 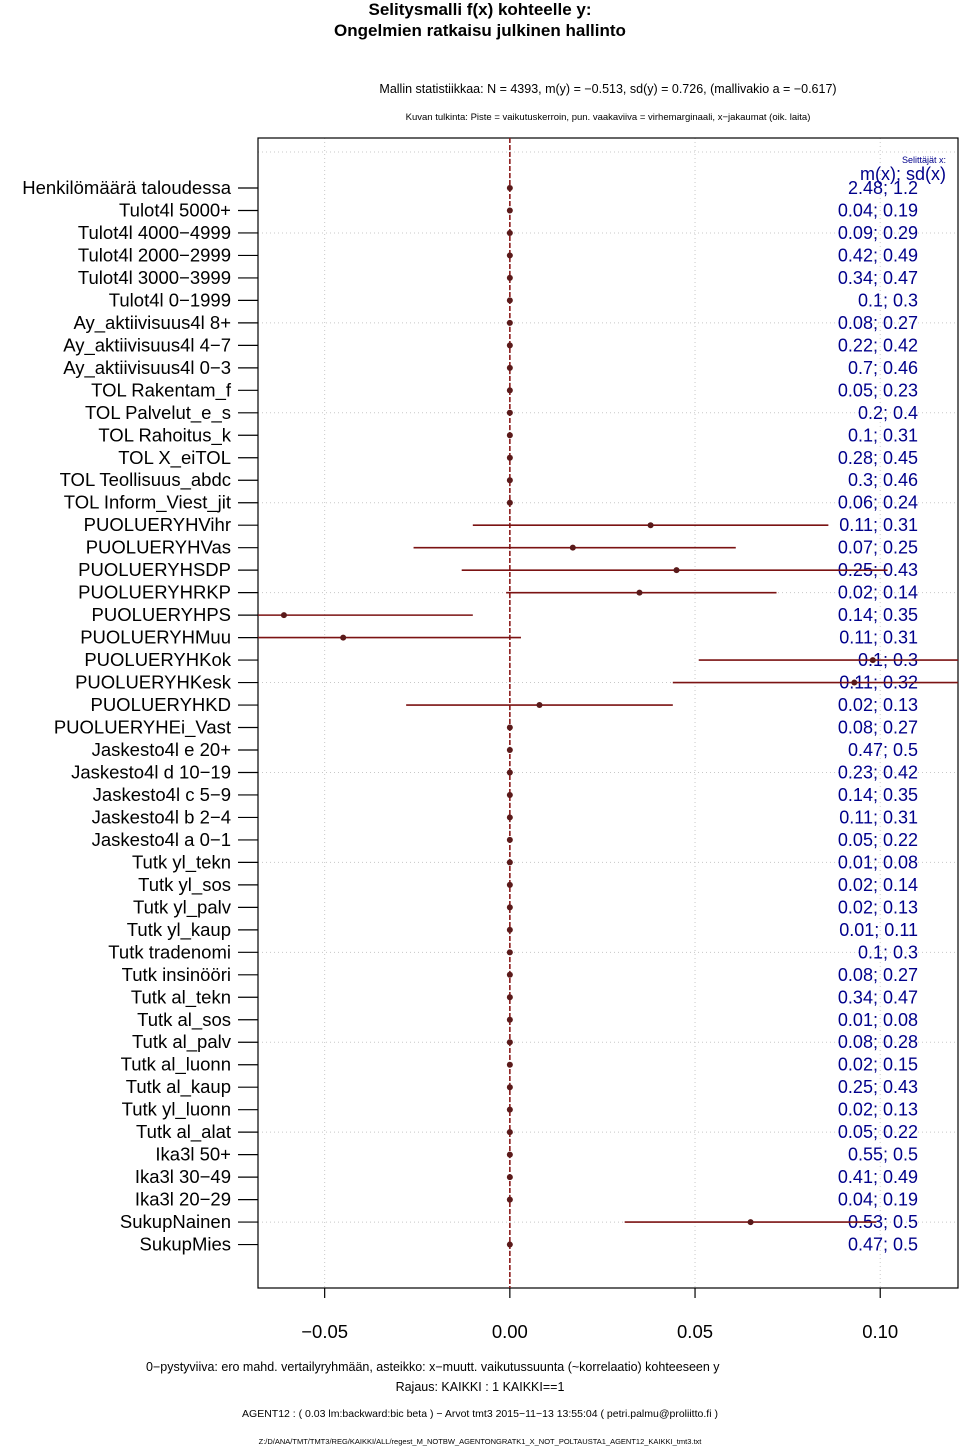 What do you see at coordinates (924, 160) in the screenshot?
I see `right-header-small: Selittäjät x:` at bounding box center [924, 160].